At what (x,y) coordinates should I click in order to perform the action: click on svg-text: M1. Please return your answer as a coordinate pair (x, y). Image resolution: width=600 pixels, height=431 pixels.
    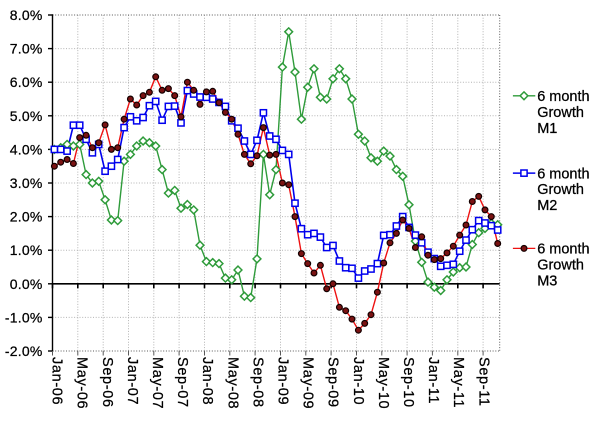
    Looking at the image, I should click on (547, 129).